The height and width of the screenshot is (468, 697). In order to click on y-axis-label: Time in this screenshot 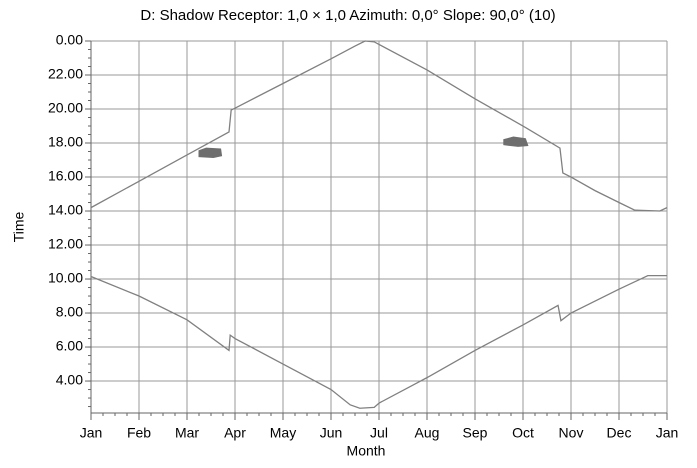, I will do `click(19, 226)`.